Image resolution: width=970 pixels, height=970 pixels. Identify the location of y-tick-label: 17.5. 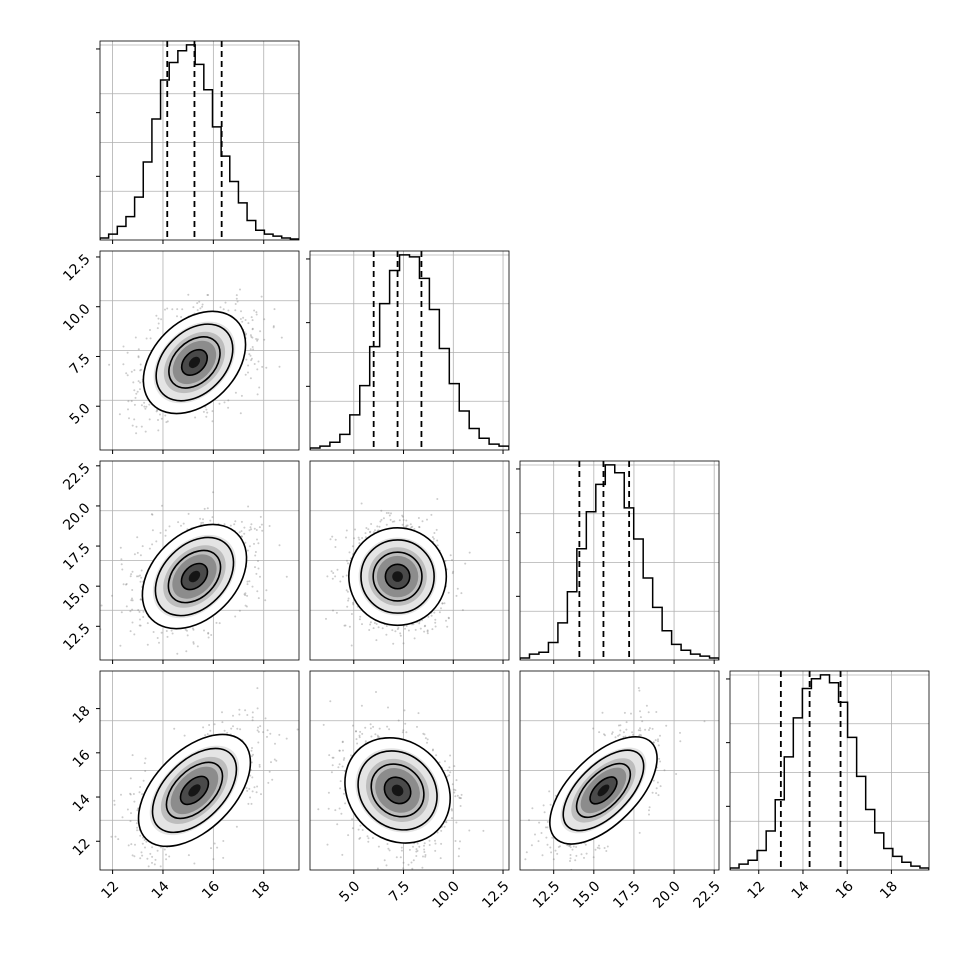
(76, 556).